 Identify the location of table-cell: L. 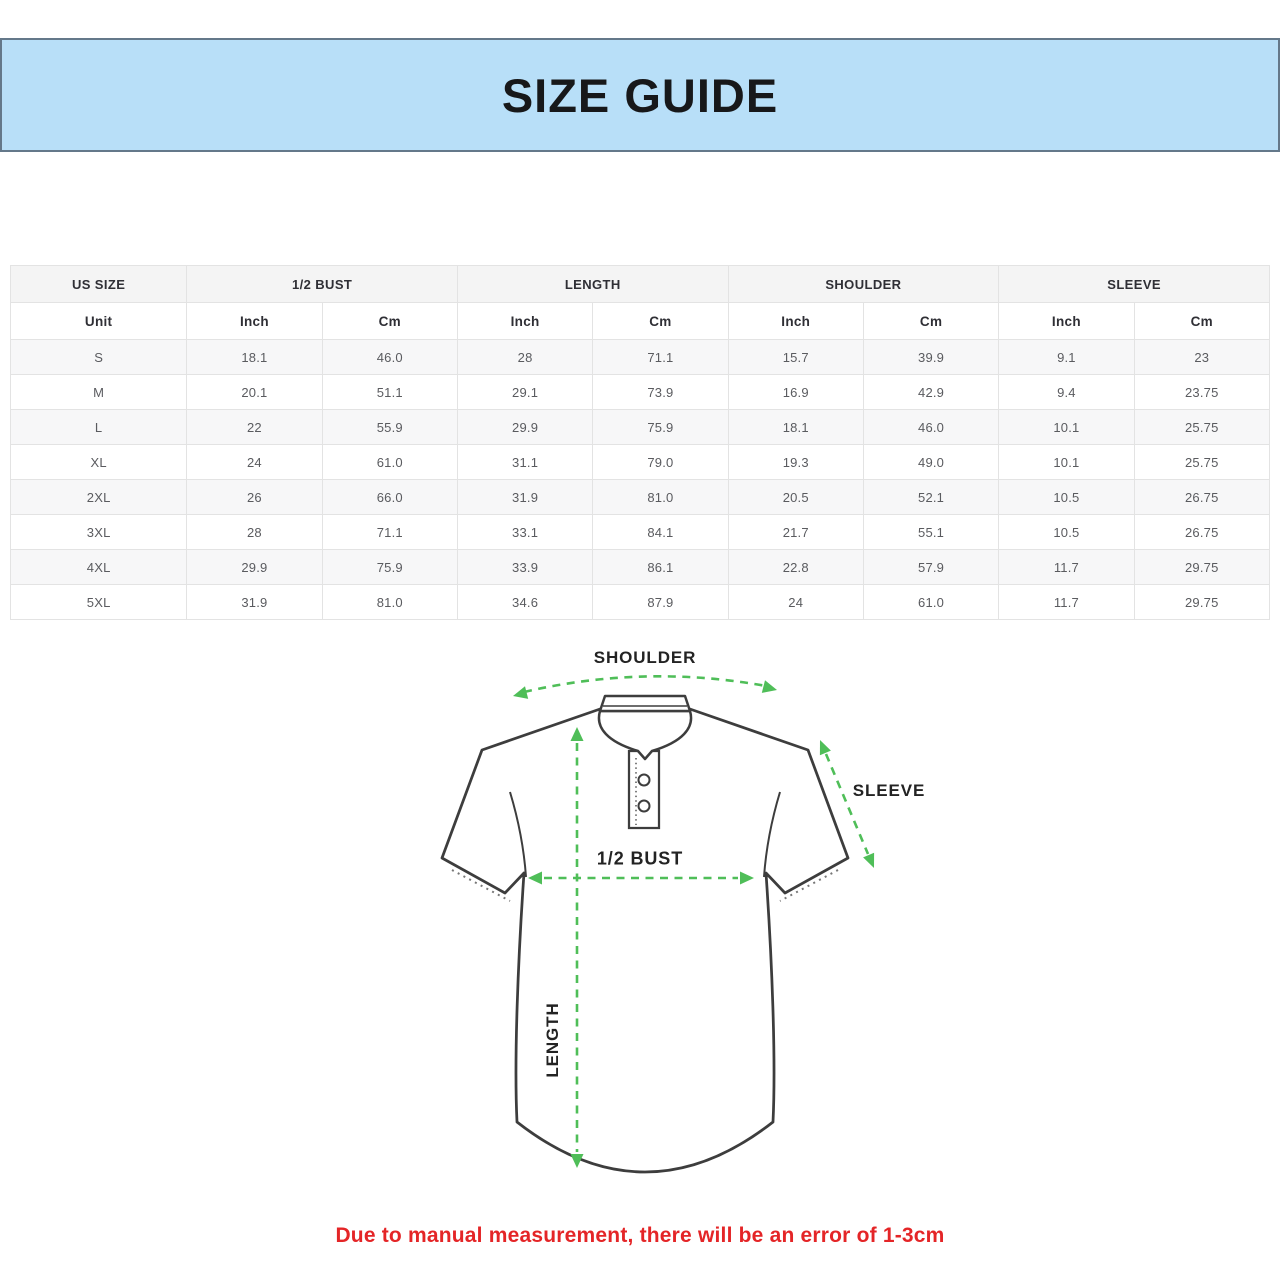
(98, 427).